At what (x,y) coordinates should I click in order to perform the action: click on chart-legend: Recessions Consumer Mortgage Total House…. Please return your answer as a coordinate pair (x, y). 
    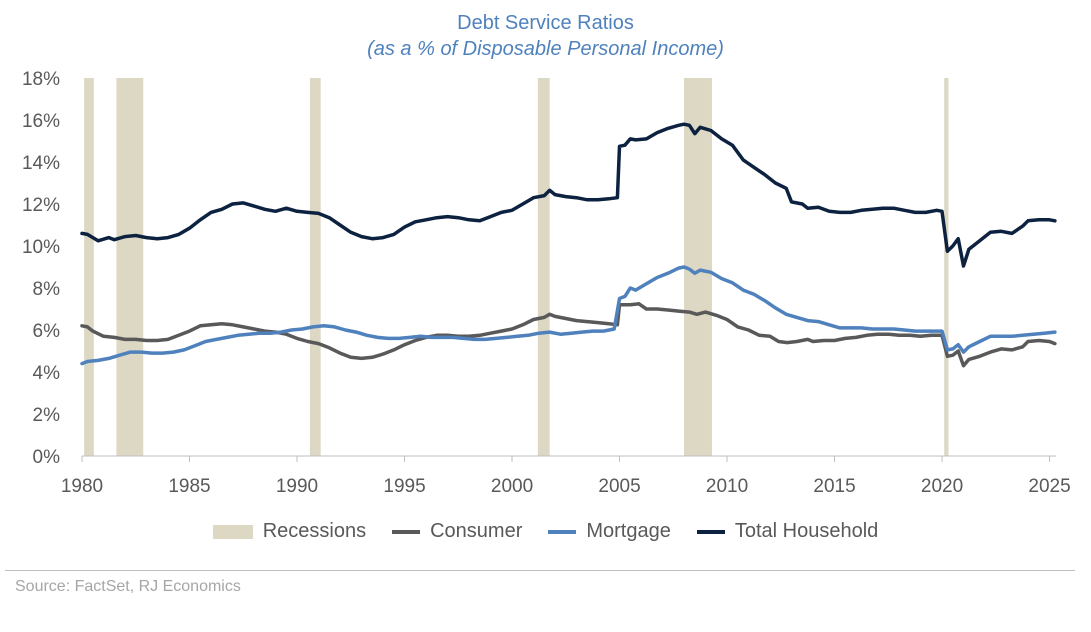
    Looking at the image, I should click on (545, 531).